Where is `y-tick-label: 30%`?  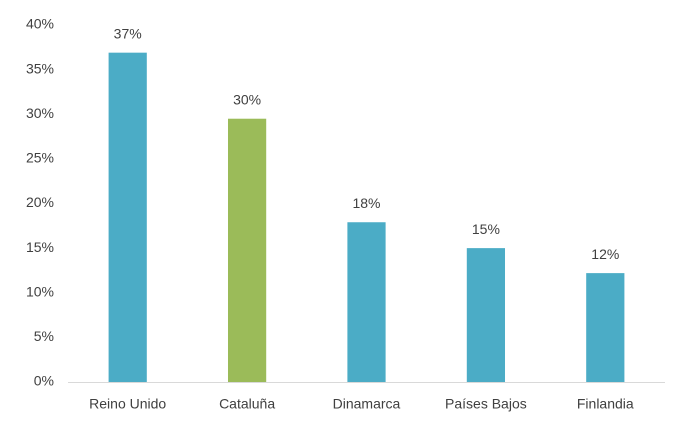
y-tick-label: 30% is located at coordinates (40, 113).